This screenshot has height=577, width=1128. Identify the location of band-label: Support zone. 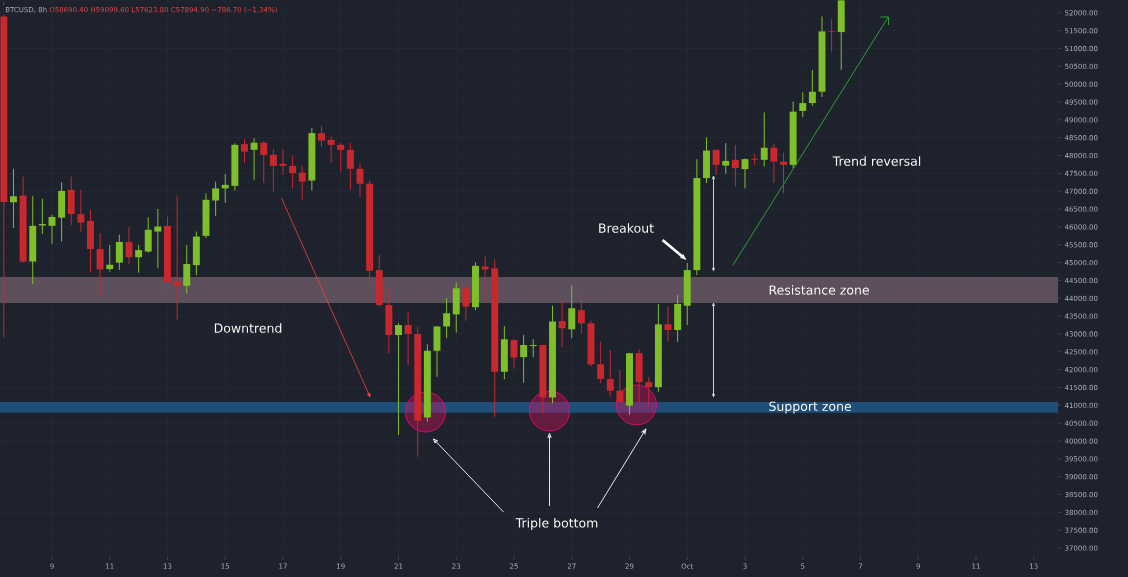
(810, 407).